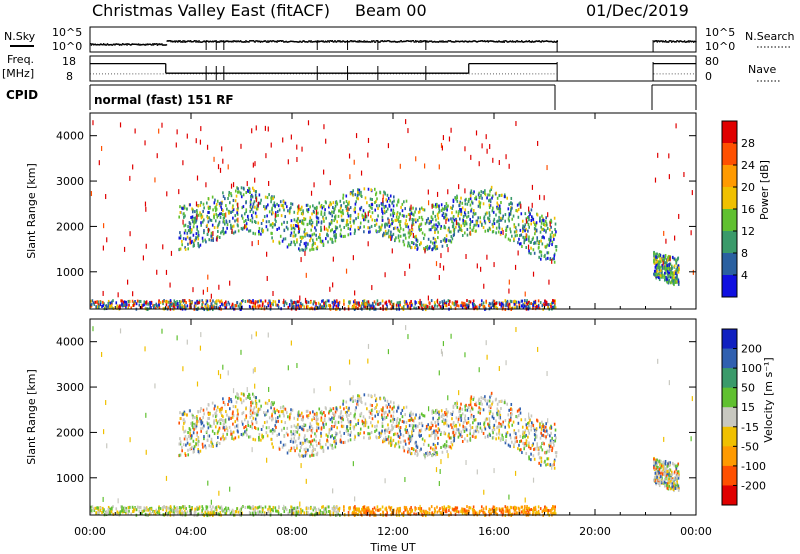 The image size is (800, 554). I want to click on colorbar-tick-label: 8, so click(744, 253).